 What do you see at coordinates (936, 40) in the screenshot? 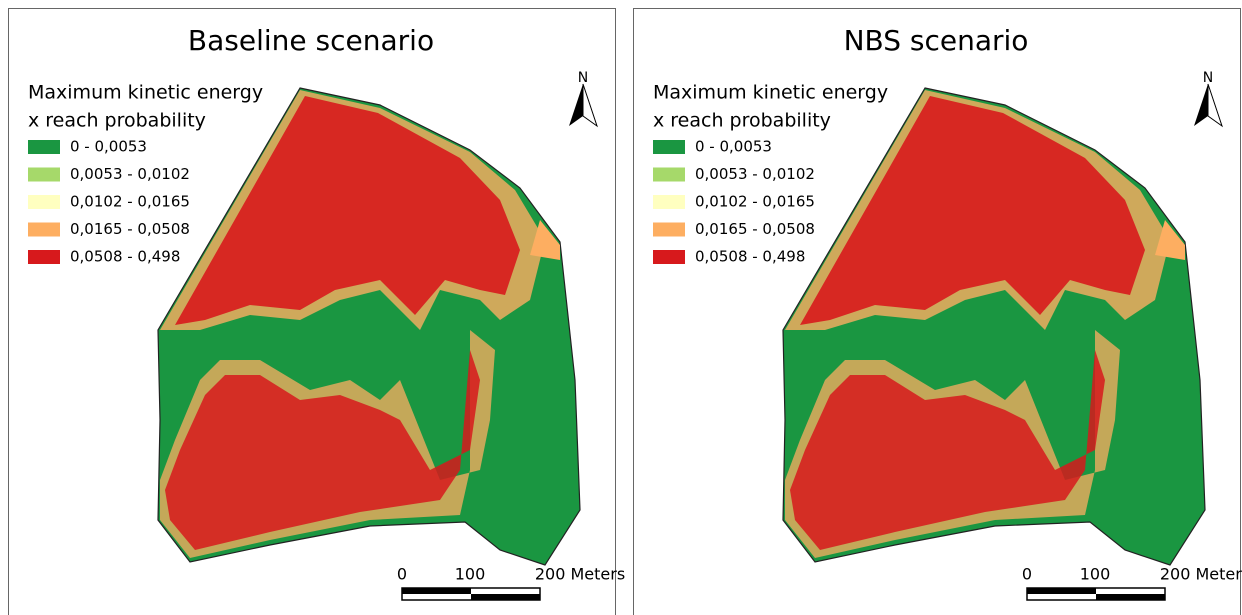
I see `panel-title: NBS scenario` at bounding box center [936, 40].